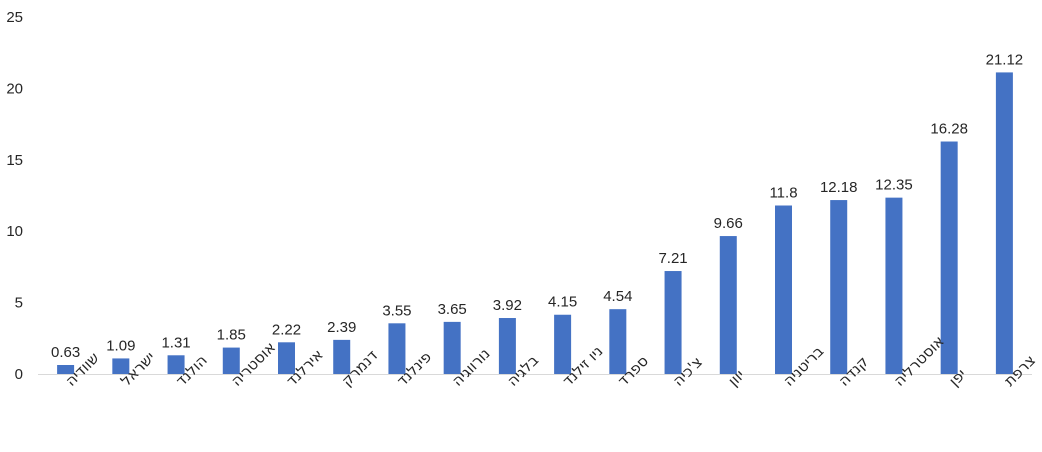 This screenshot has height=452, width=1042. What do you see at coordinates (839, 187) in the screenshot?
I see `data-label: 12.18` at bounding box center [839, 187].